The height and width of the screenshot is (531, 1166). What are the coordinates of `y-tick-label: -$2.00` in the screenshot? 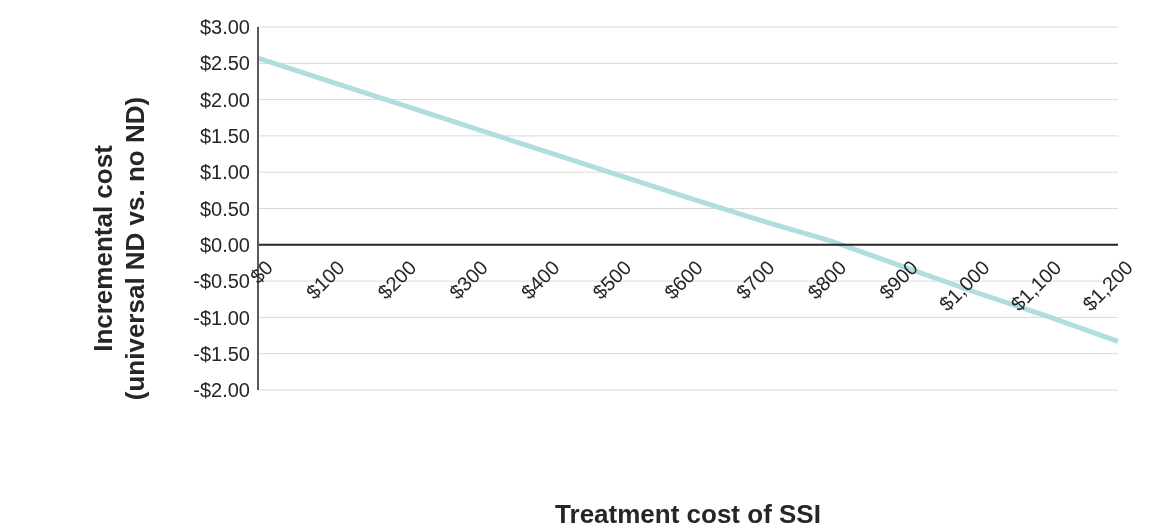 It's located at (221, 390).